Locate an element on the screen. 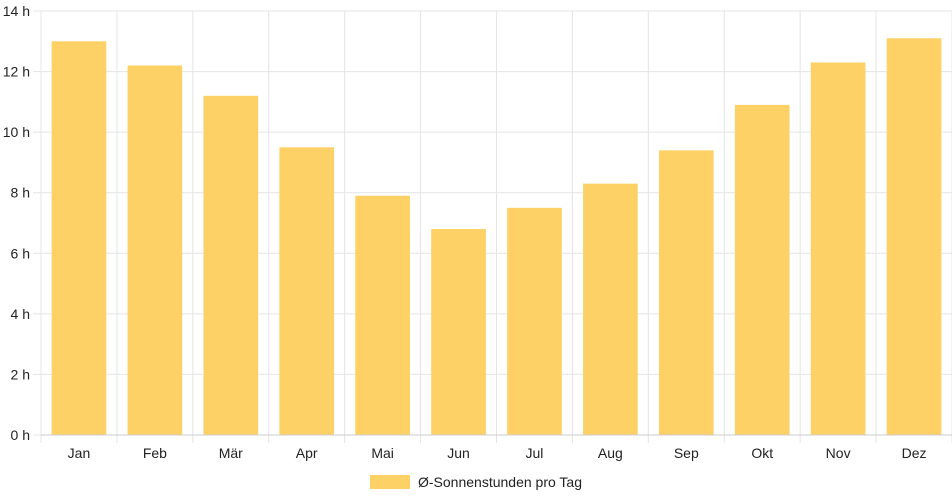 The height and width of the screenshot is (500, 952). x-tick-label: Sep is located at coordinates (686, 453).